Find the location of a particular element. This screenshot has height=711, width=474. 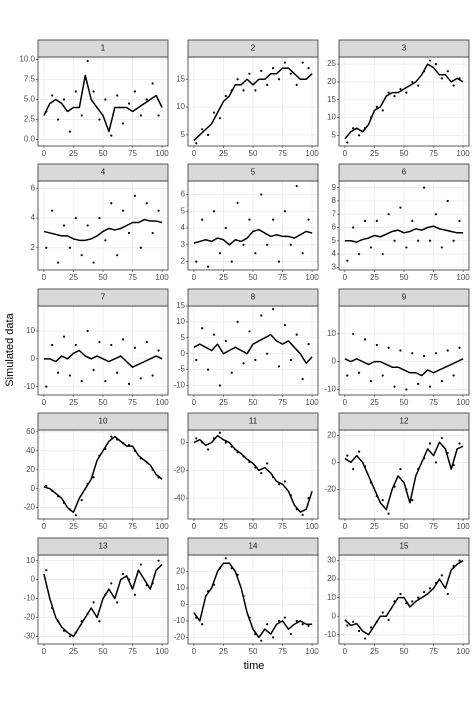

strip-label: 5 is located at coordinates (253, 172).